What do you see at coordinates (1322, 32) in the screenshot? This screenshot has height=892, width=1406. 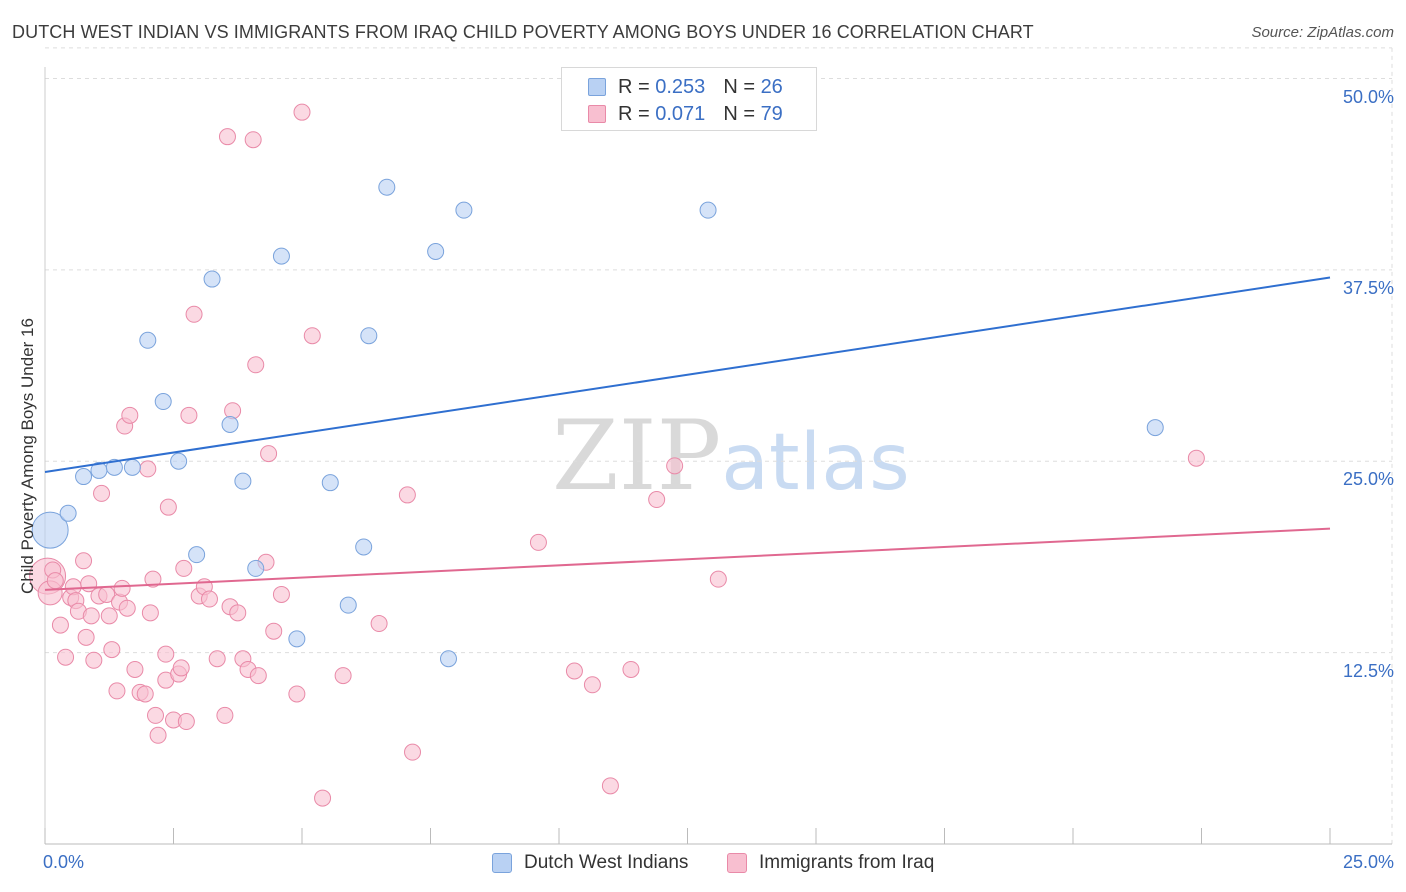 I see `source-credit: Source: ZipAtlas.com` at bounding box center [1322, 32].